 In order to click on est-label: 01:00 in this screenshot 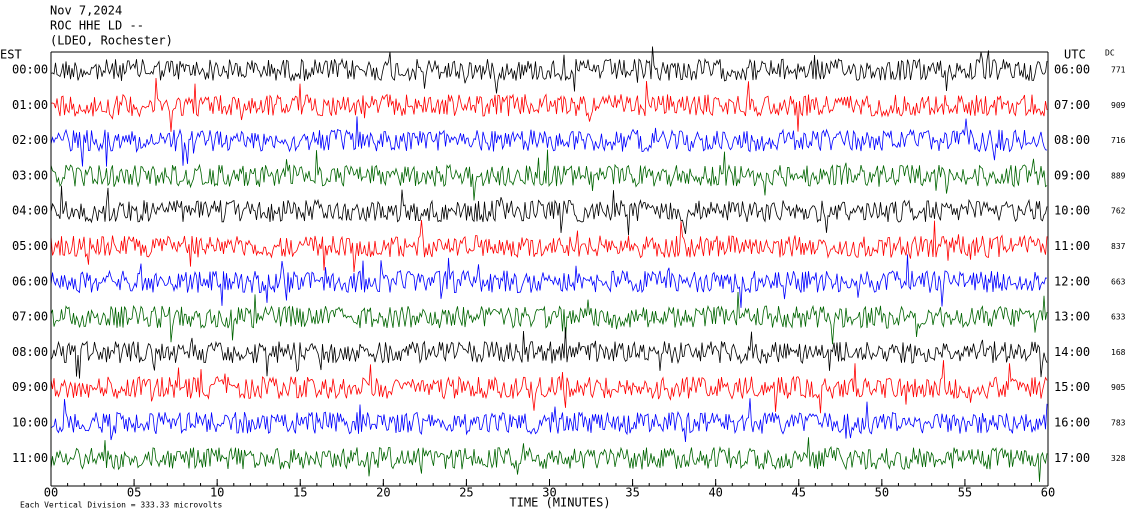, I will do `click(30, 105)`.